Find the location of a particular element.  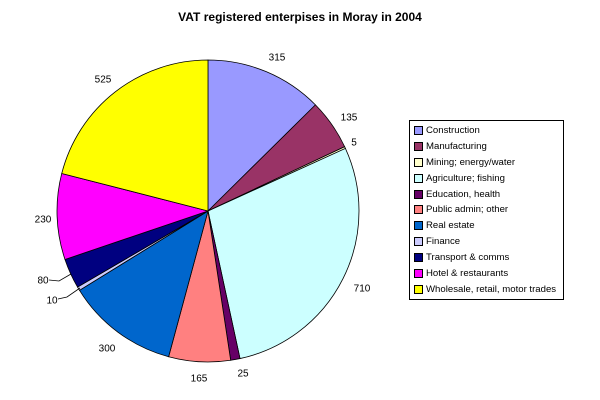

value-label-education-health: 25 is located at coordinates (243, 374).